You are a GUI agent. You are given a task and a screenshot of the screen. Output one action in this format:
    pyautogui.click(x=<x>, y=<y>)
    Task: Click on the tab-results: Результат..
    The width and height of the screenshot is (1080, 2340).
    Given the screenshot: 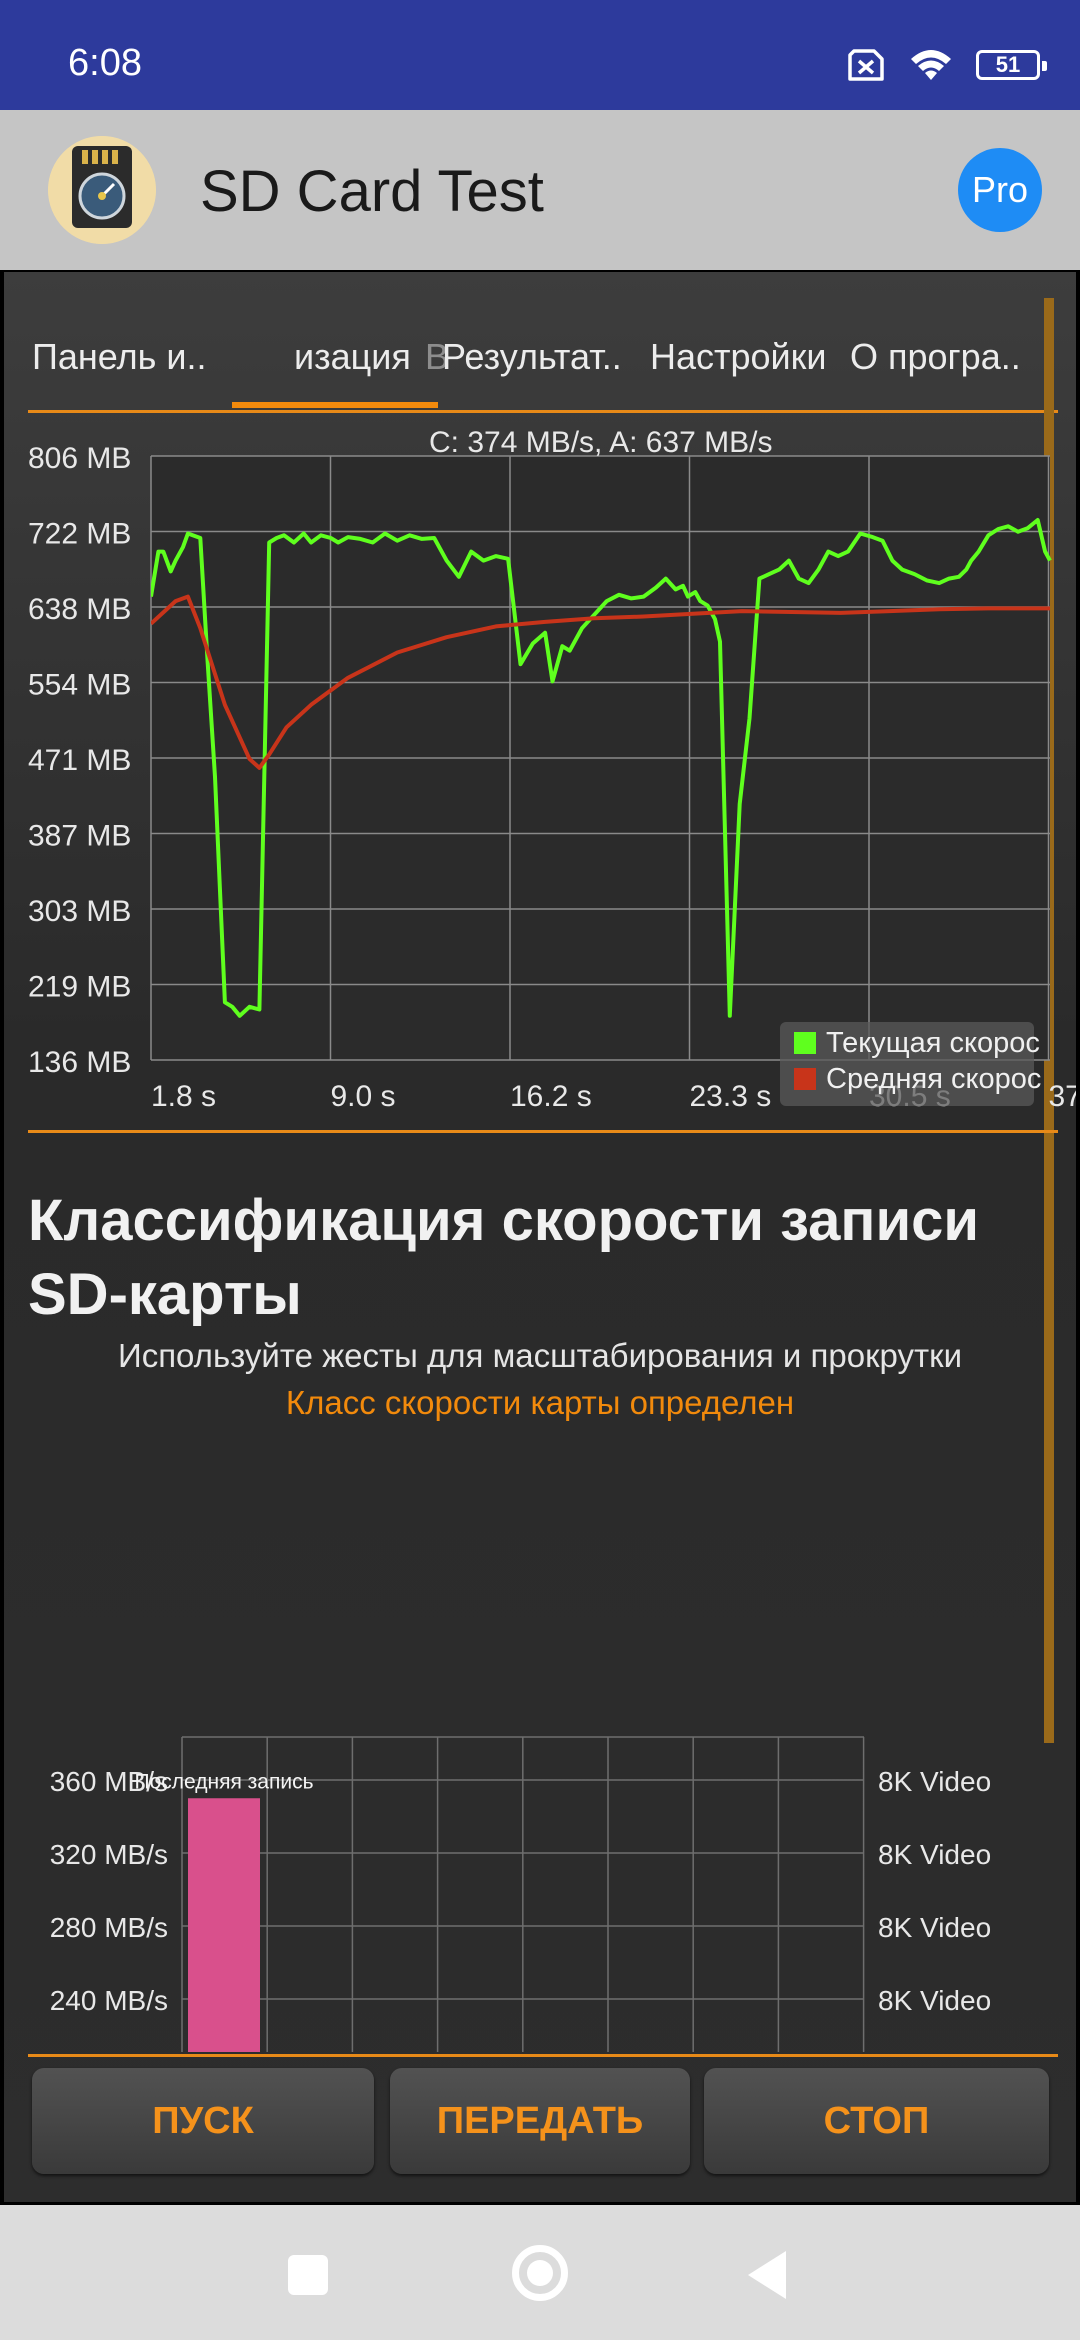 What is the action you would take?
    pyautogui.click(x=532, y=356)
    